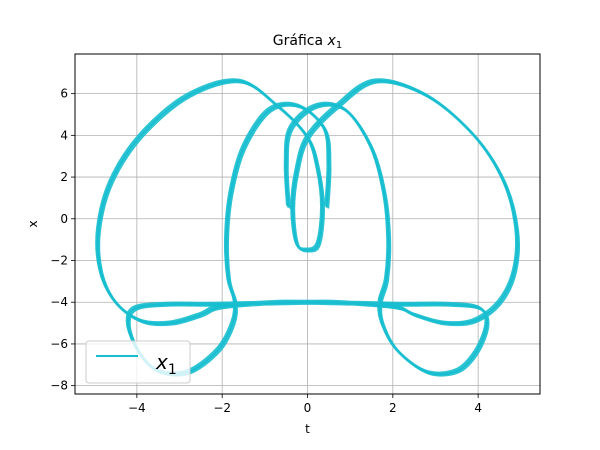 This screenshot has height=450, width=600. I want to click on y-axis-label: x, so click(33, 223).